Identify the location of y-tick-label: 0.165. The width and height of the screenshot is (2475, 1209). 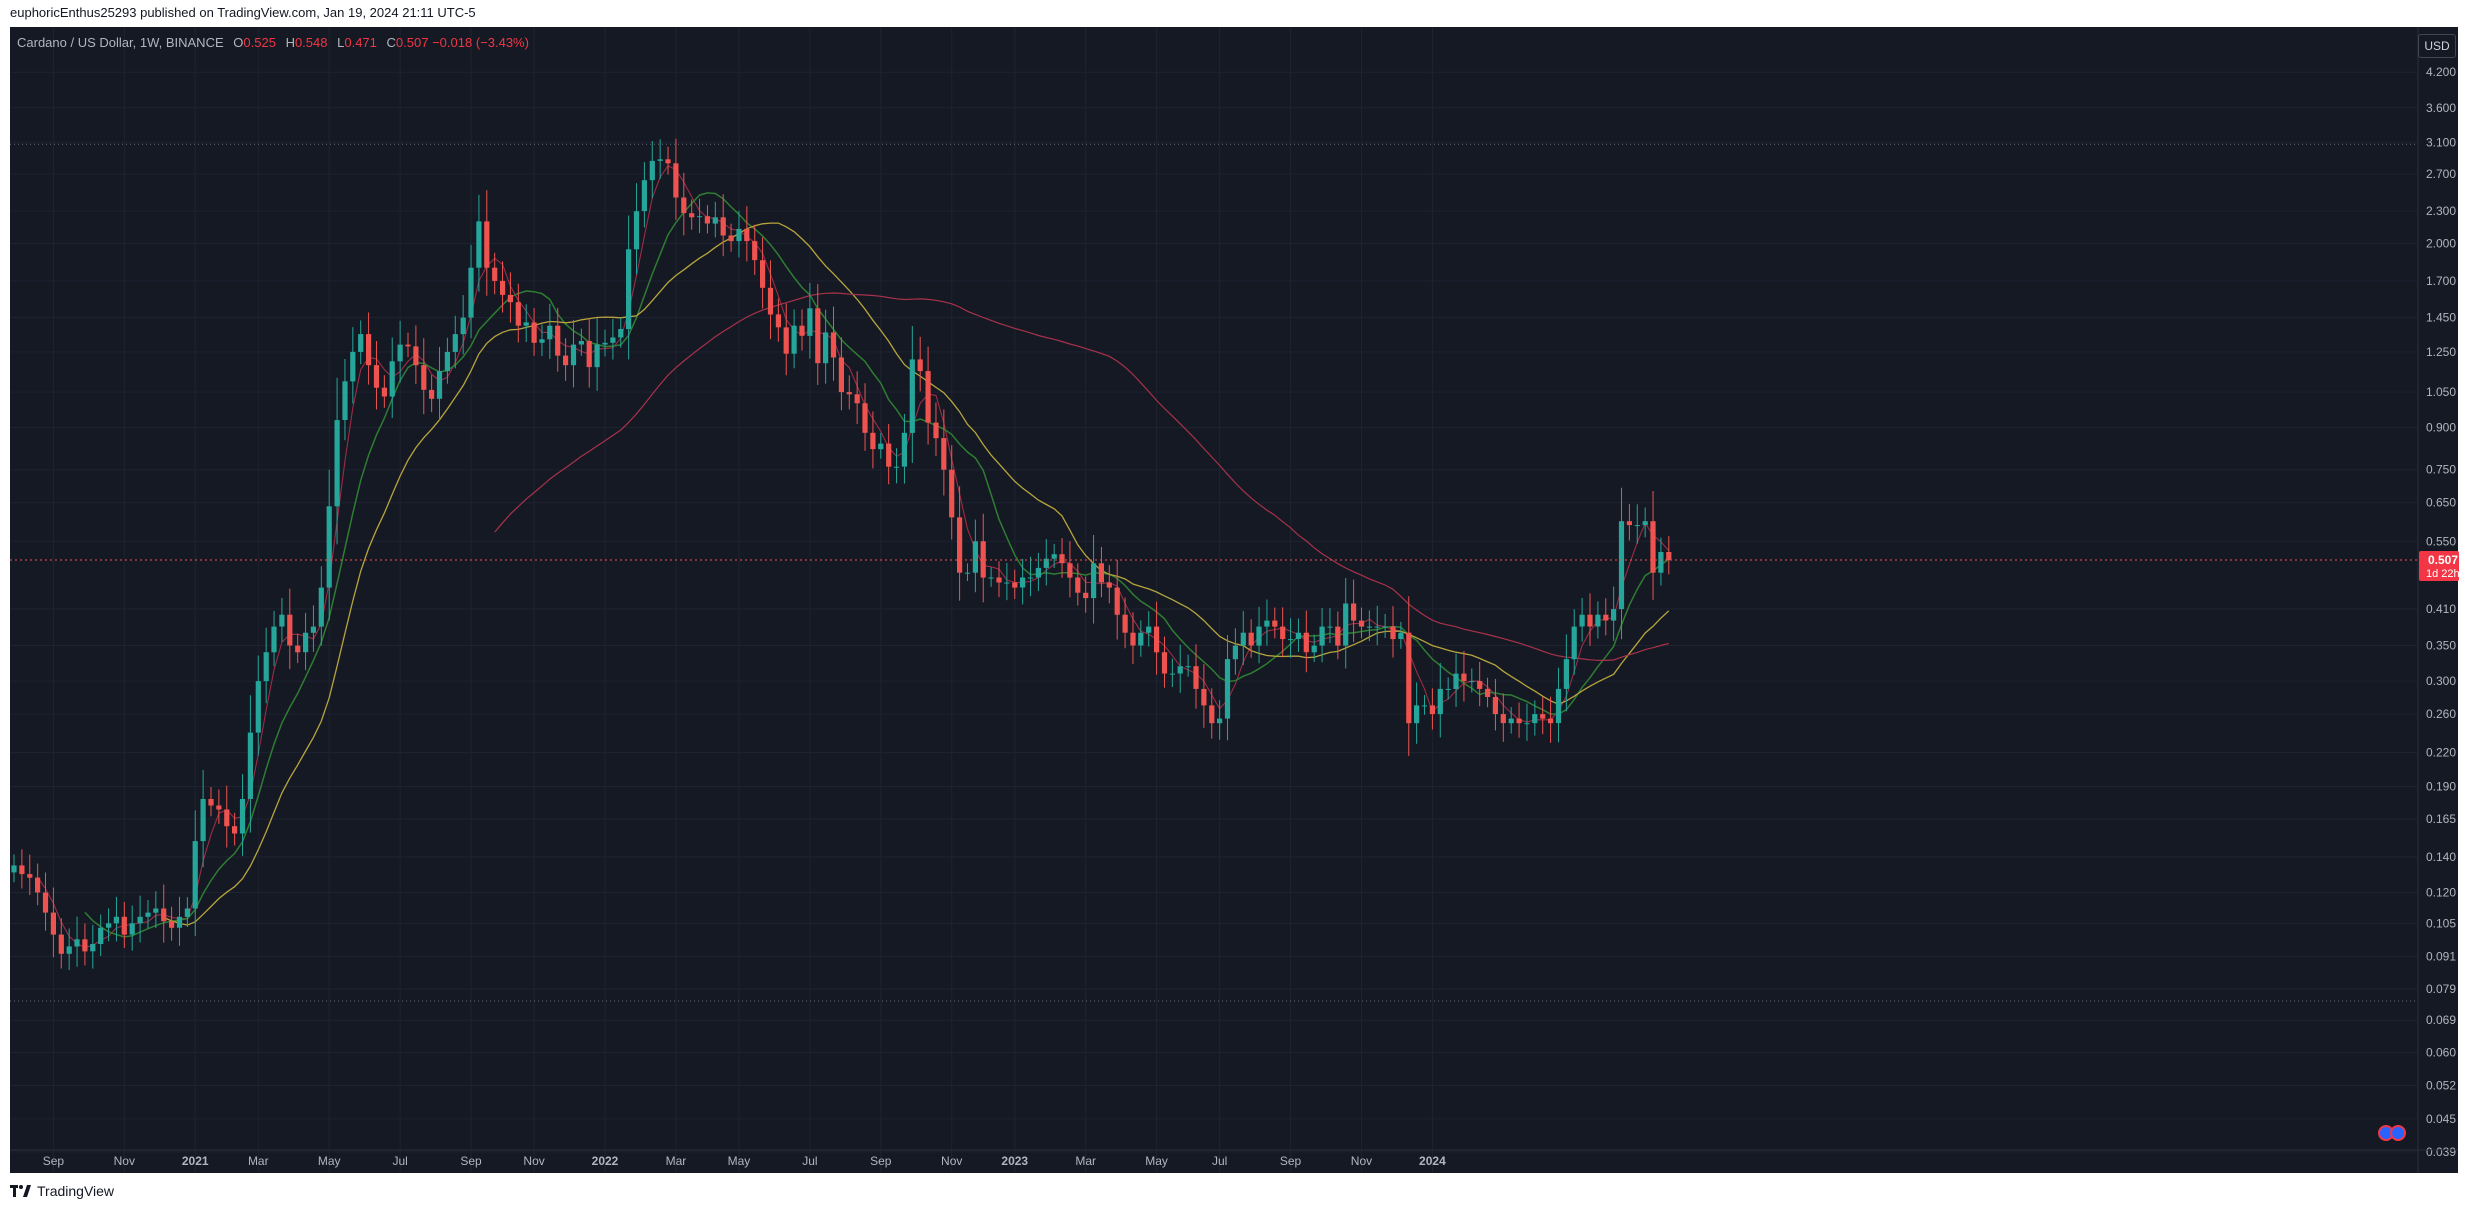
(2441, 819).